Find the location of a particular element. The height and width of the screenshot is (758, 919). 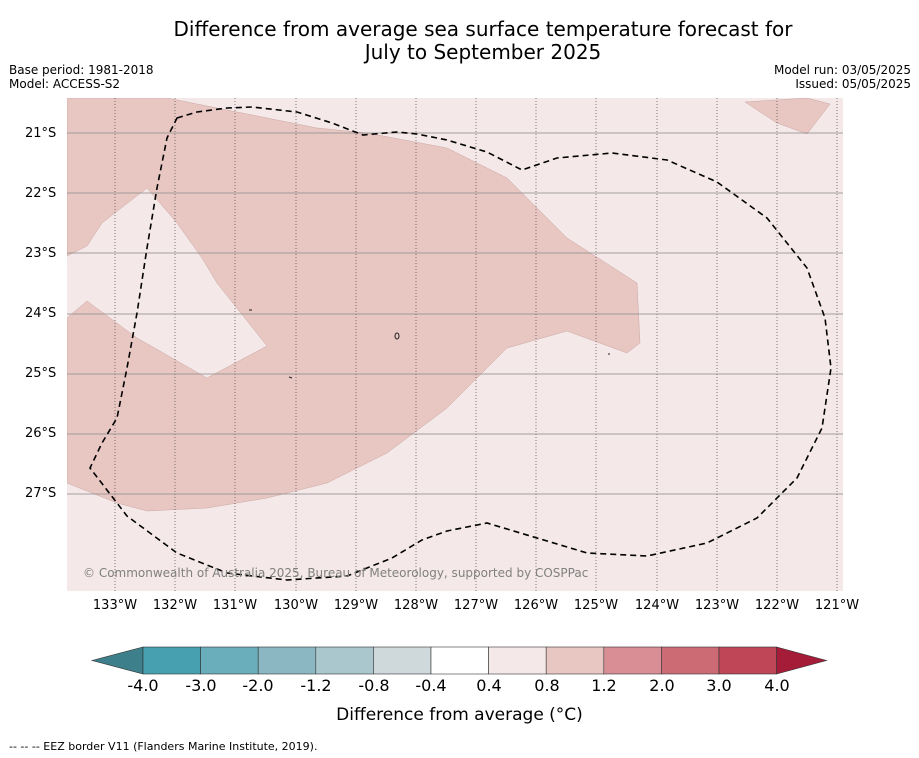

colorbar-tick: -4.0 is located at coordinates (143, 685).